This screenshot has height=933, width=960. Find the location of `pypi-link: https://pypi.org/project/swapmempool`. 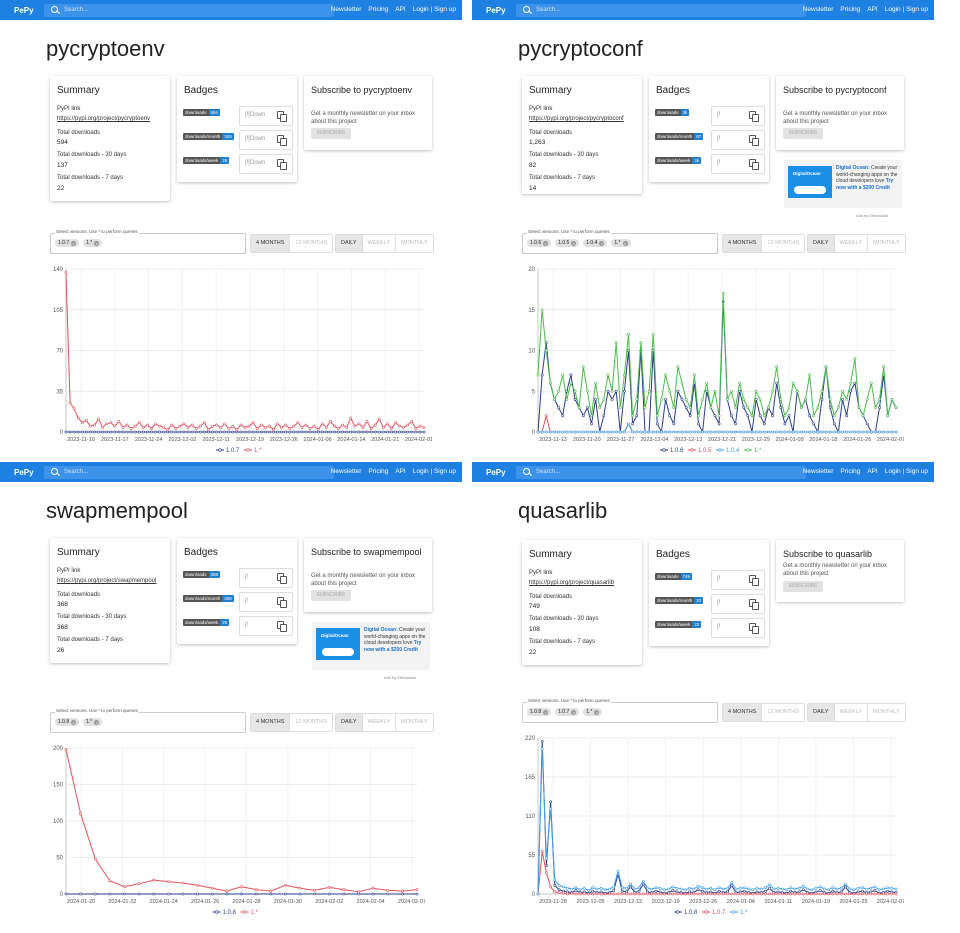

pypi-link: https://pypi.org/project/swapmempool is located at coordinates (107, 581).